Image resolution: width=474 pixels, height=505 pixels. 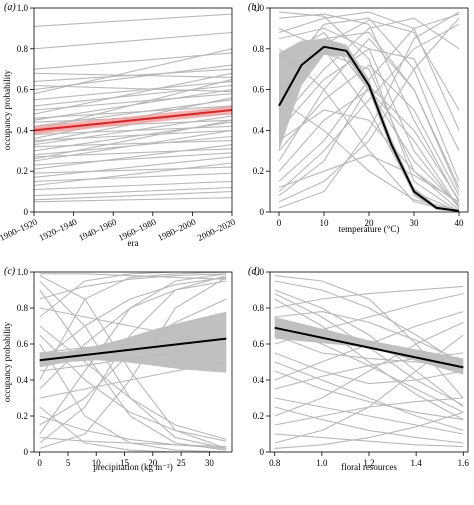 What do you see at coordinates (322, 463) in the screenshot?
I see `x-tick-label: 1.0` at bounding box center [322, 463].